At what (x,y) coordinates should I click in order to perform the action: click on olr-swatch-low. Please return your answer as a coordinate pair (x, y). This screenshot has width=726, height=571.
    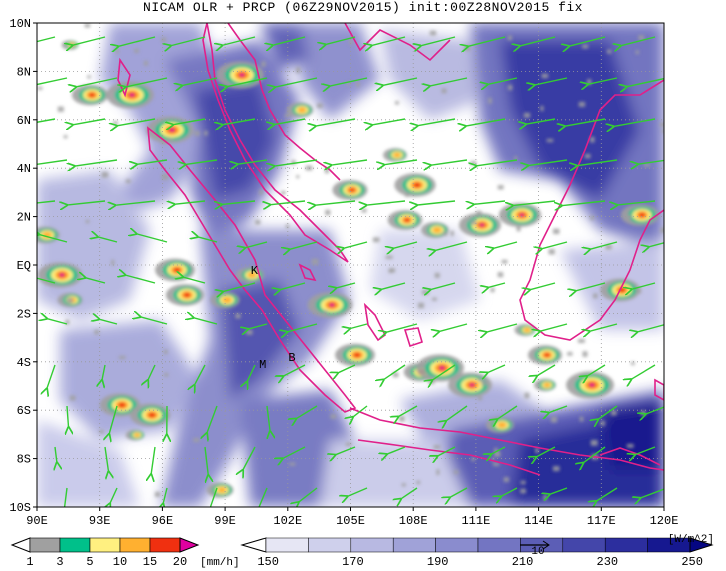
    Looking at the image, I should click on (253, 545).